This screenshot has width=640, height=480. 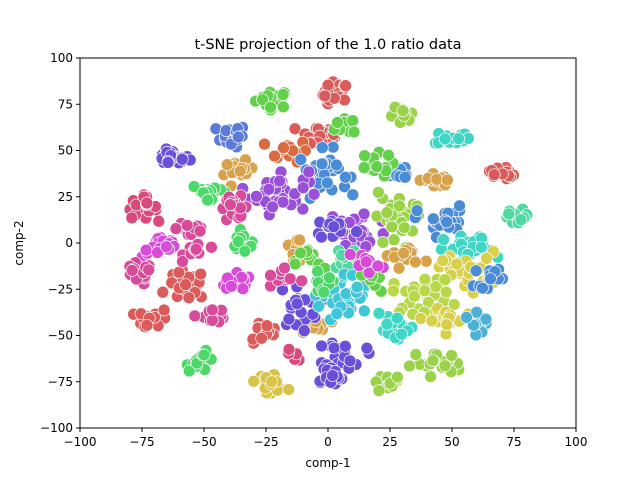 What do you see at coordinates (327, 463) in the screenshot?
I see `x-axis-label: comp-1` at bounding box center [327, 463].